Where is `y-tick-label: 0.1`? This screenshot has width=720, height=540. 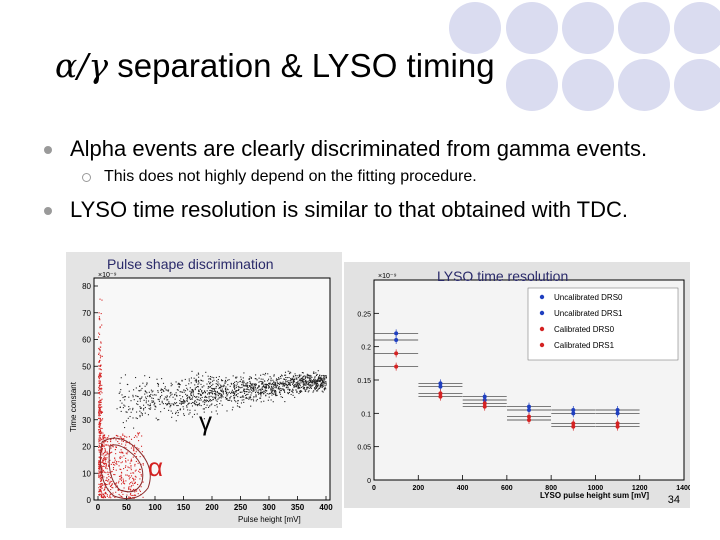
y-tick-label: 0.1 is located at coordinates (366, 414).